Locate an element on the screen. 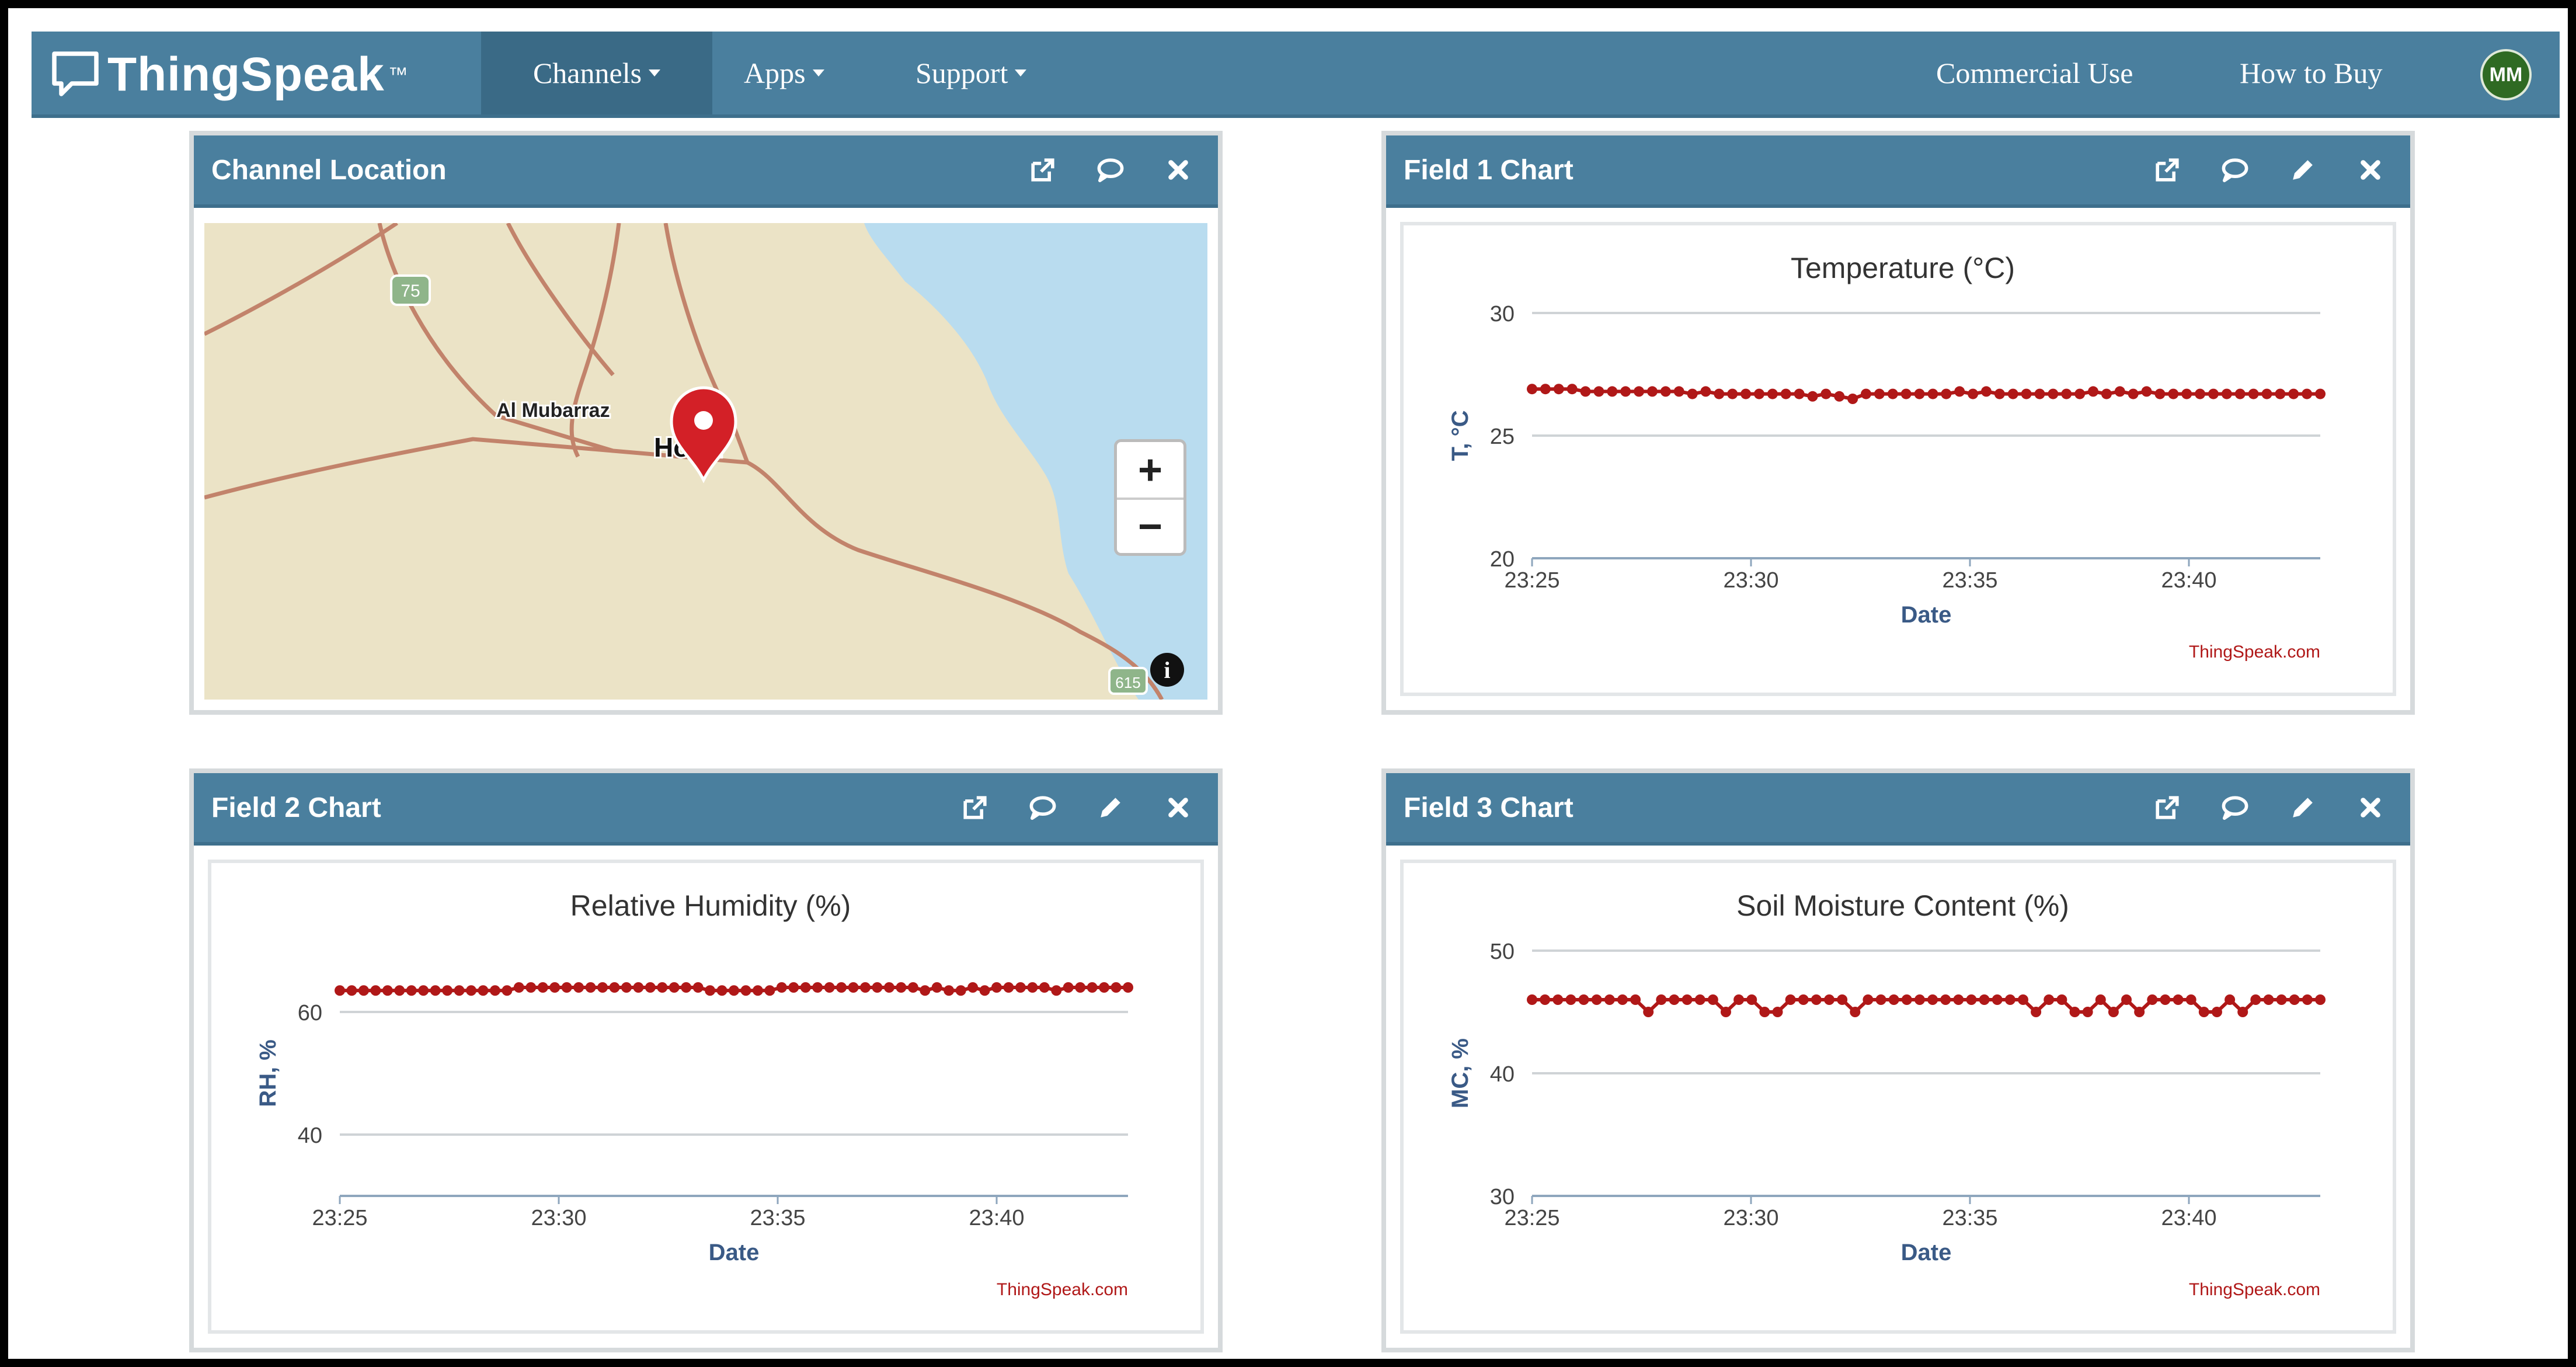 The height and width of the screenshot is (1367, 2576). brand-logo: ThingSpeak ™ is located at coordinates (228, 75).